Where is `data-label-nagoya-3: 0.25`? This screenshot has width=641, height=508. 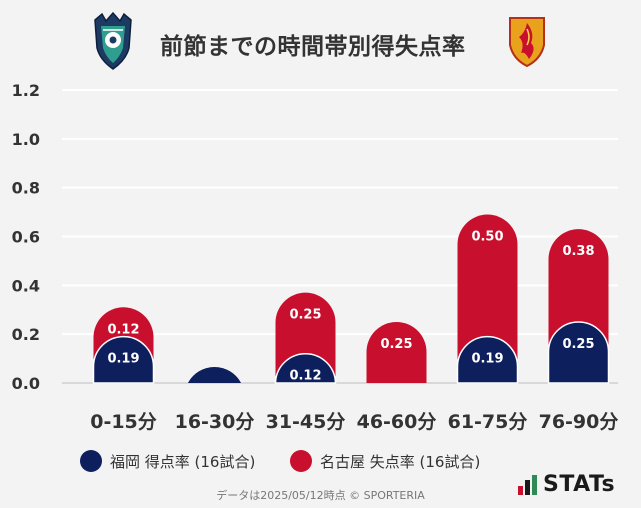 data-label-nagoya-3: 0.25 is located at coordinates (396, 344).